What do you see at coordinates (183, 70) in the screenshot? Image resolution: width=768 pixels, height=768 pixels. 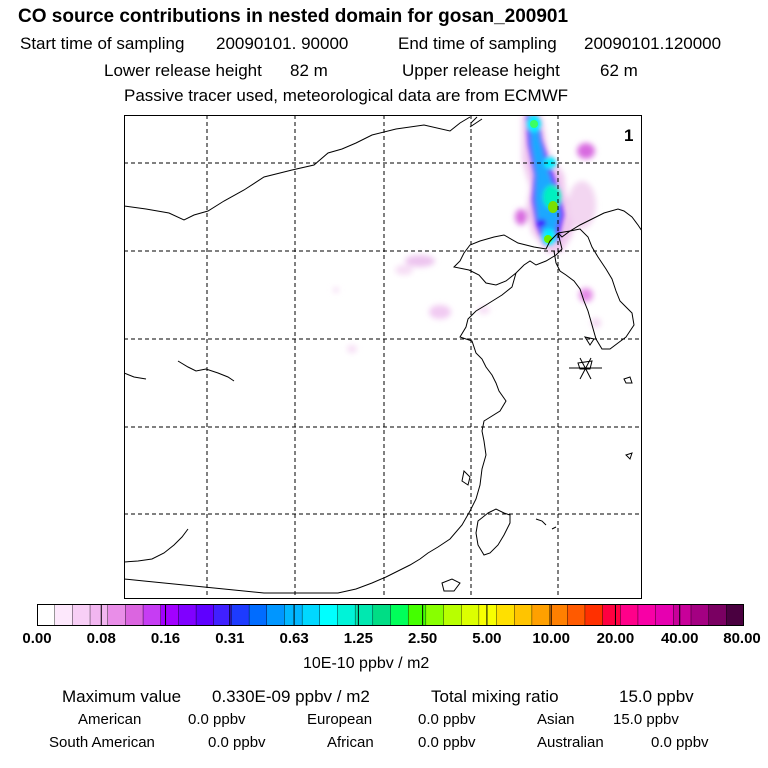 I see `lower-release-label: Lower release height` at bounding box center [183, 70].